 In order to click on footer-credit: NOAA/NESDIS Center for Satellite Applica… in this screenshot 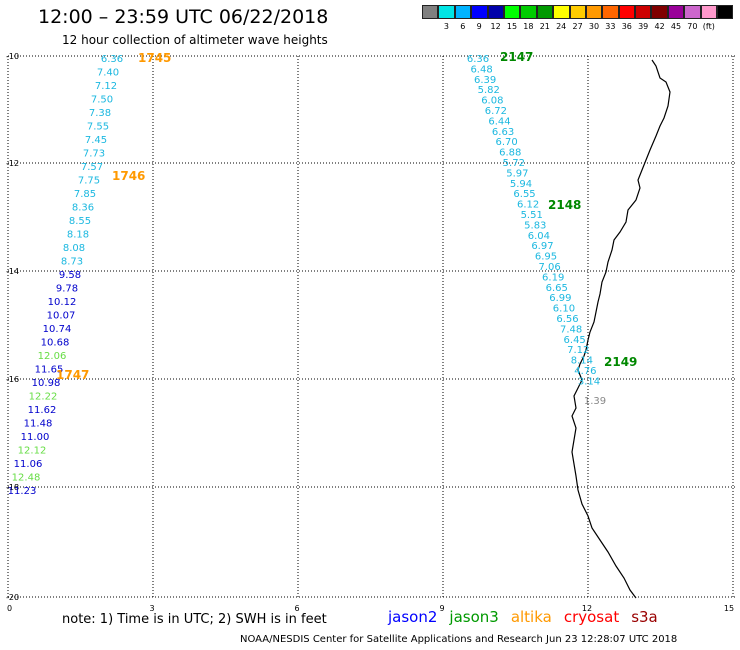, I will do `click(459, 639)`.